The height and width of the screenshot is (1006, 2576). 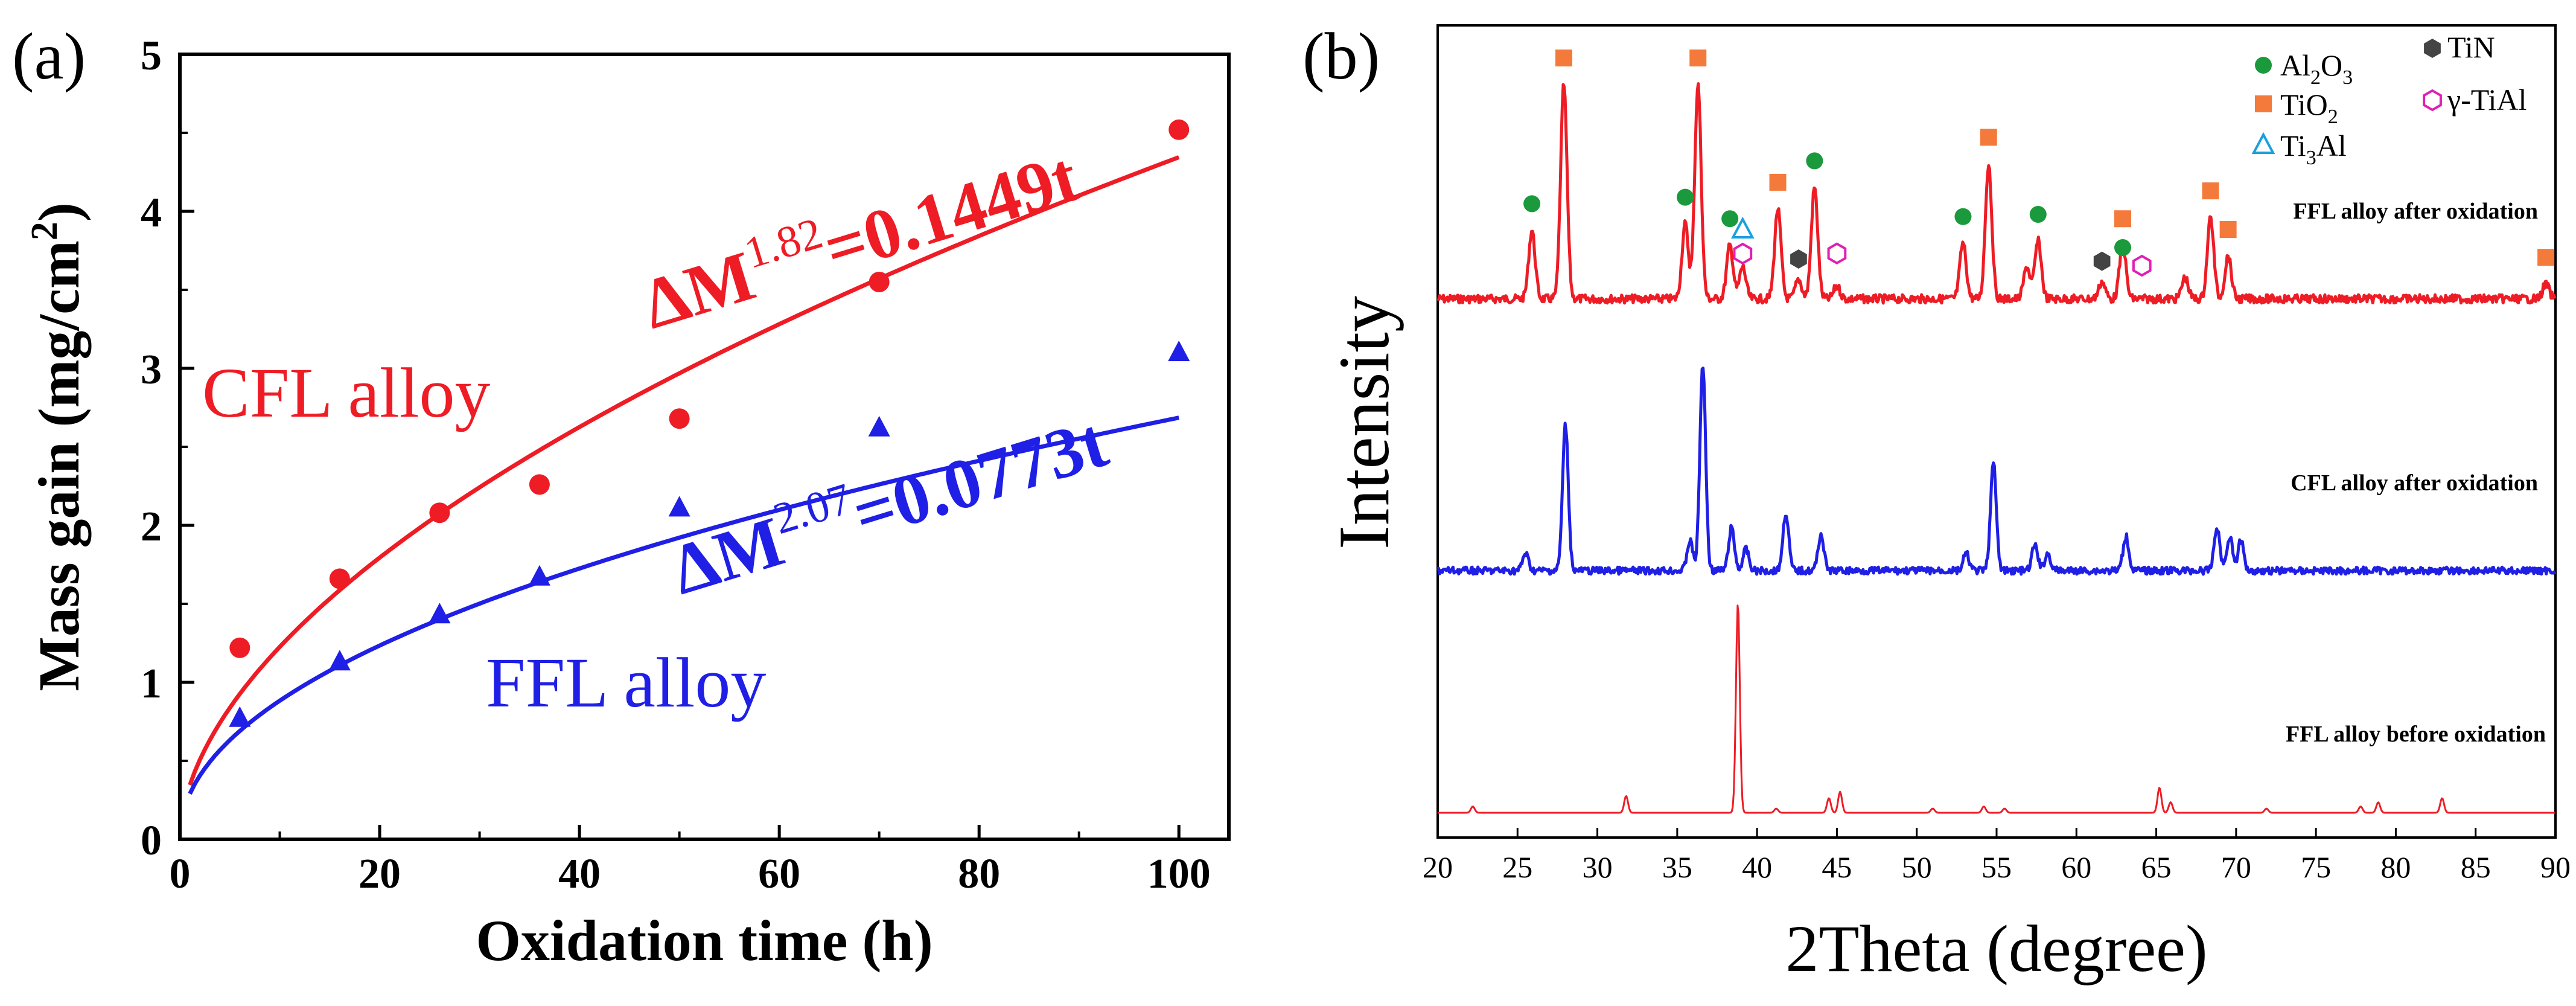 I want to click on xrd-pattern-ffl-after, so click(x=1996, y=194).